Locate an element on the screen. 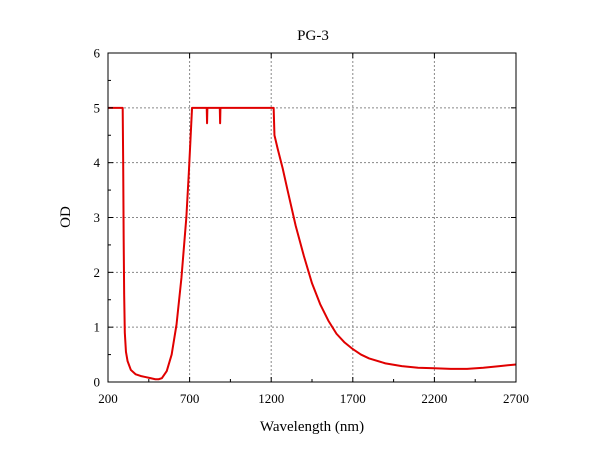 This screenshot has height=459, width=600. x-tick-label: 1200 is located at coordinates (271, 398).